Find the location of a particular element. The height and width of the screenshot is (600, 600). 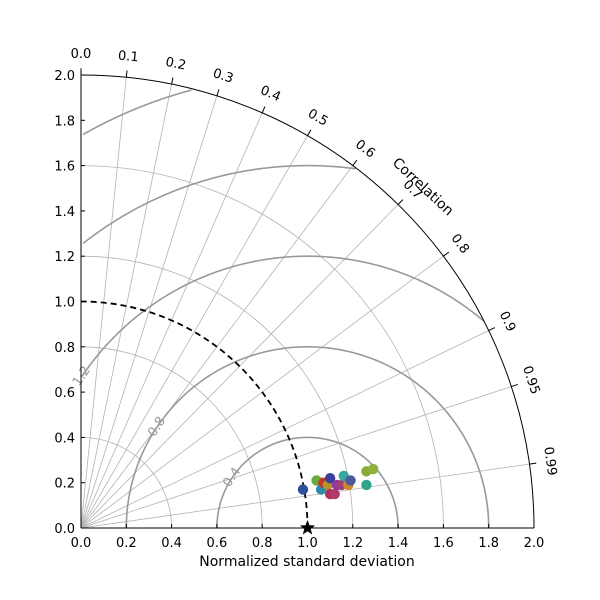

x-tick-label: 2.0 is located at coordinates (534, 543).